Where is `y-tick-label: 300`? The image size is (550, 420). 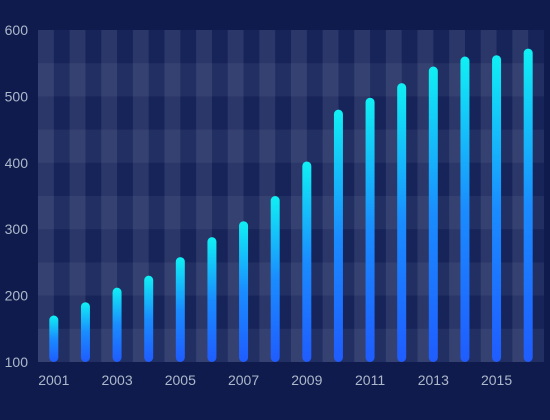
y-tick-label: 300 is located at coordinates (17, 229).